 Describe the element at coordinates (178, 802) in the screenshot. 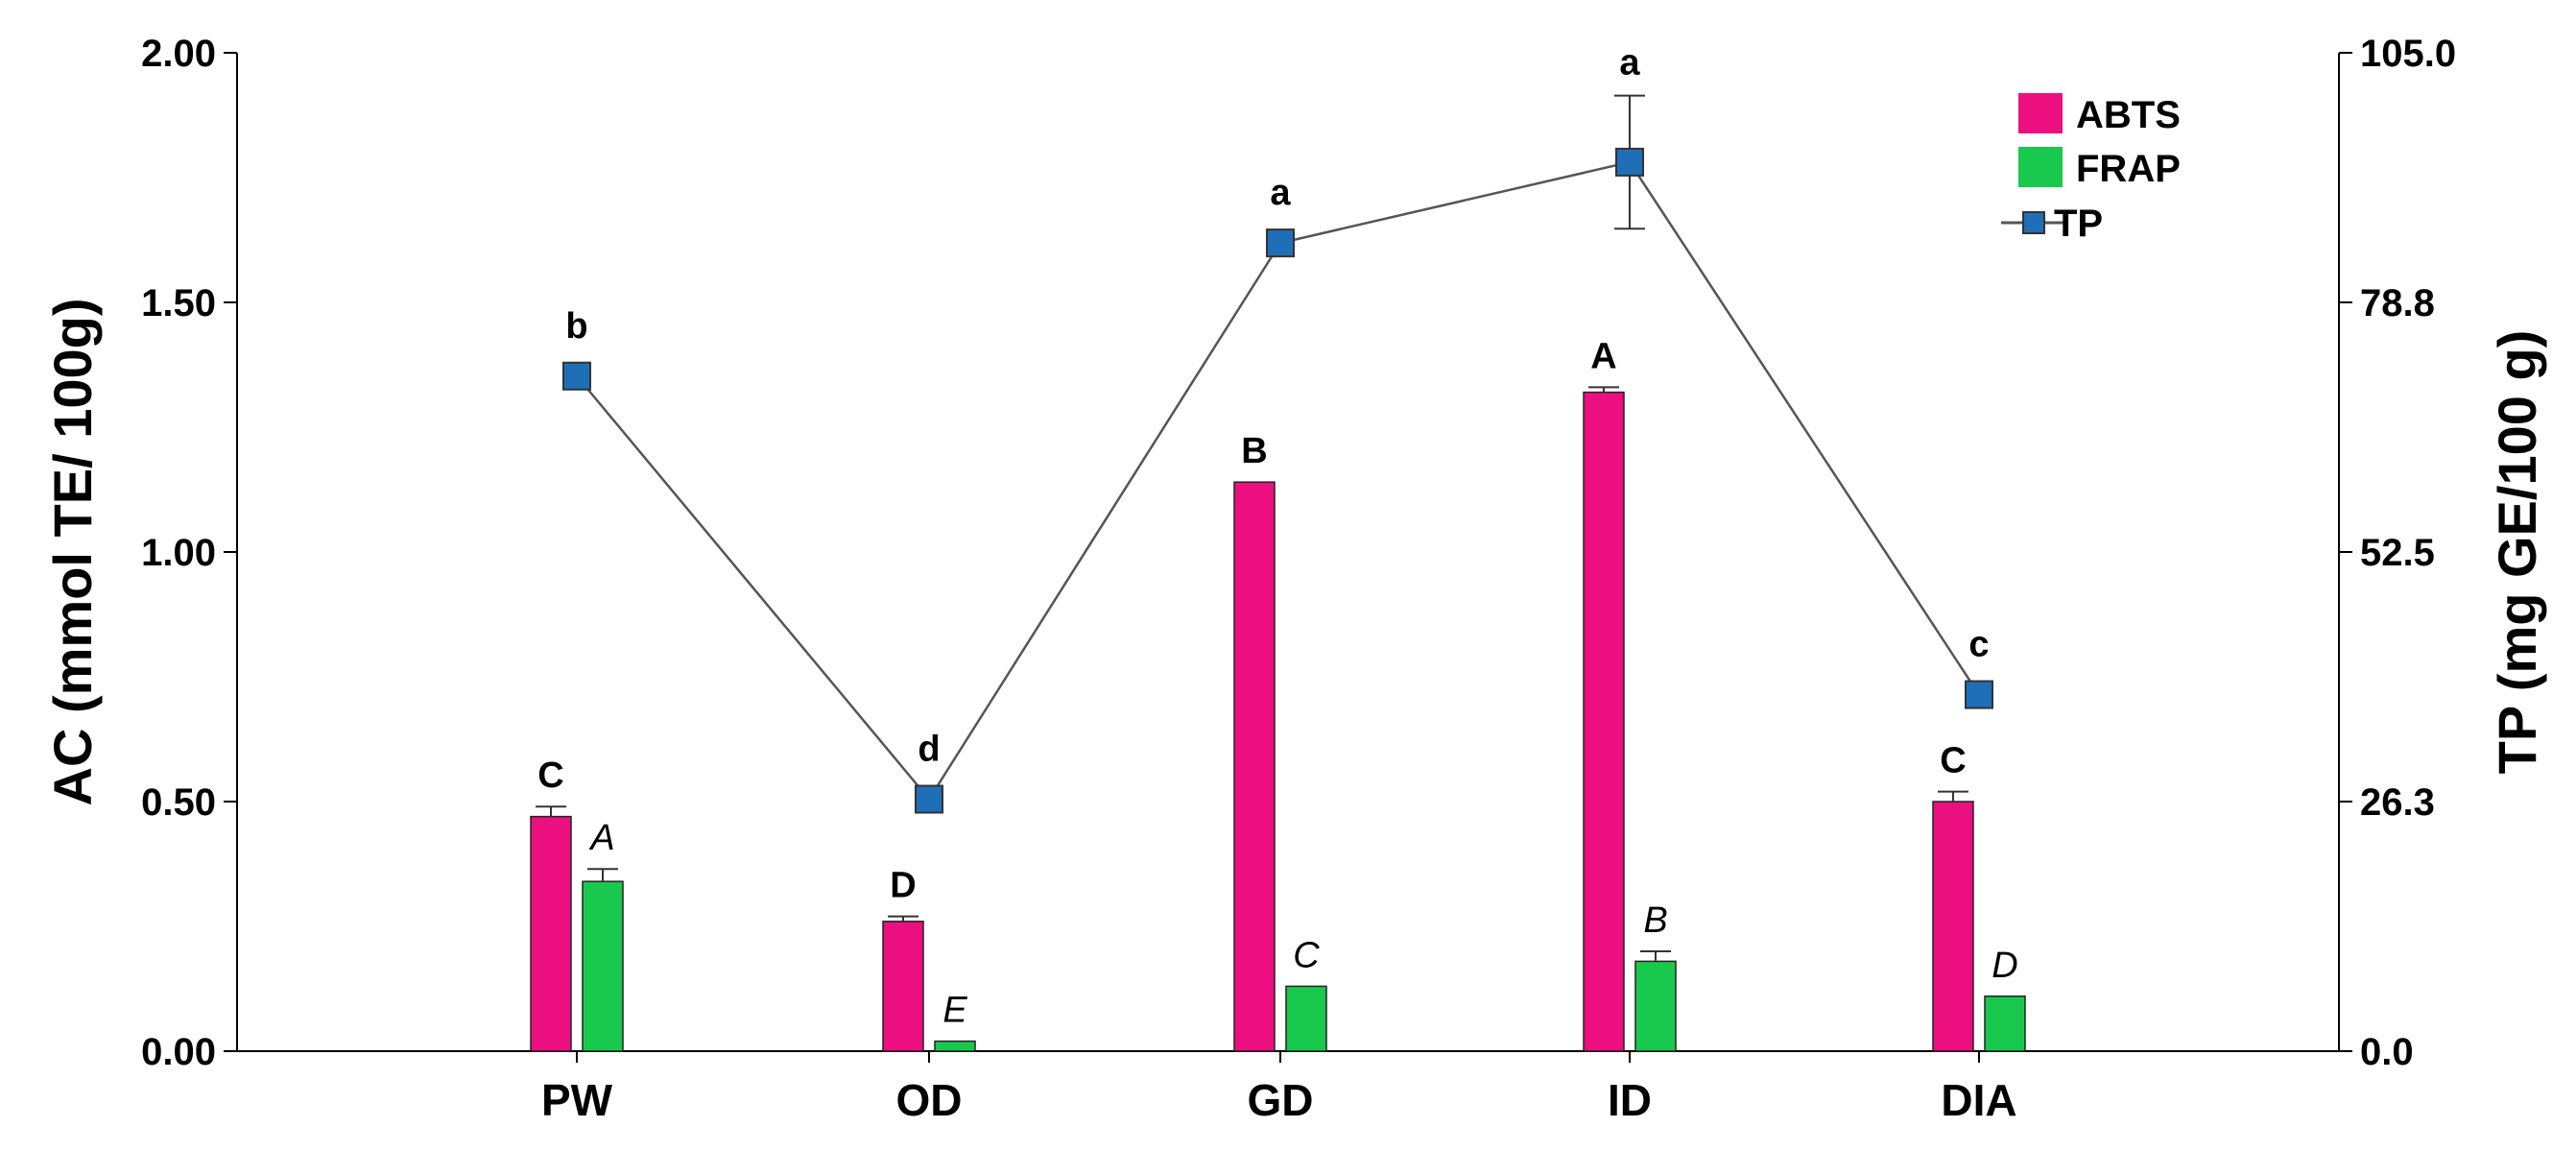

I see `left-tick-label: 0.50` at that location.